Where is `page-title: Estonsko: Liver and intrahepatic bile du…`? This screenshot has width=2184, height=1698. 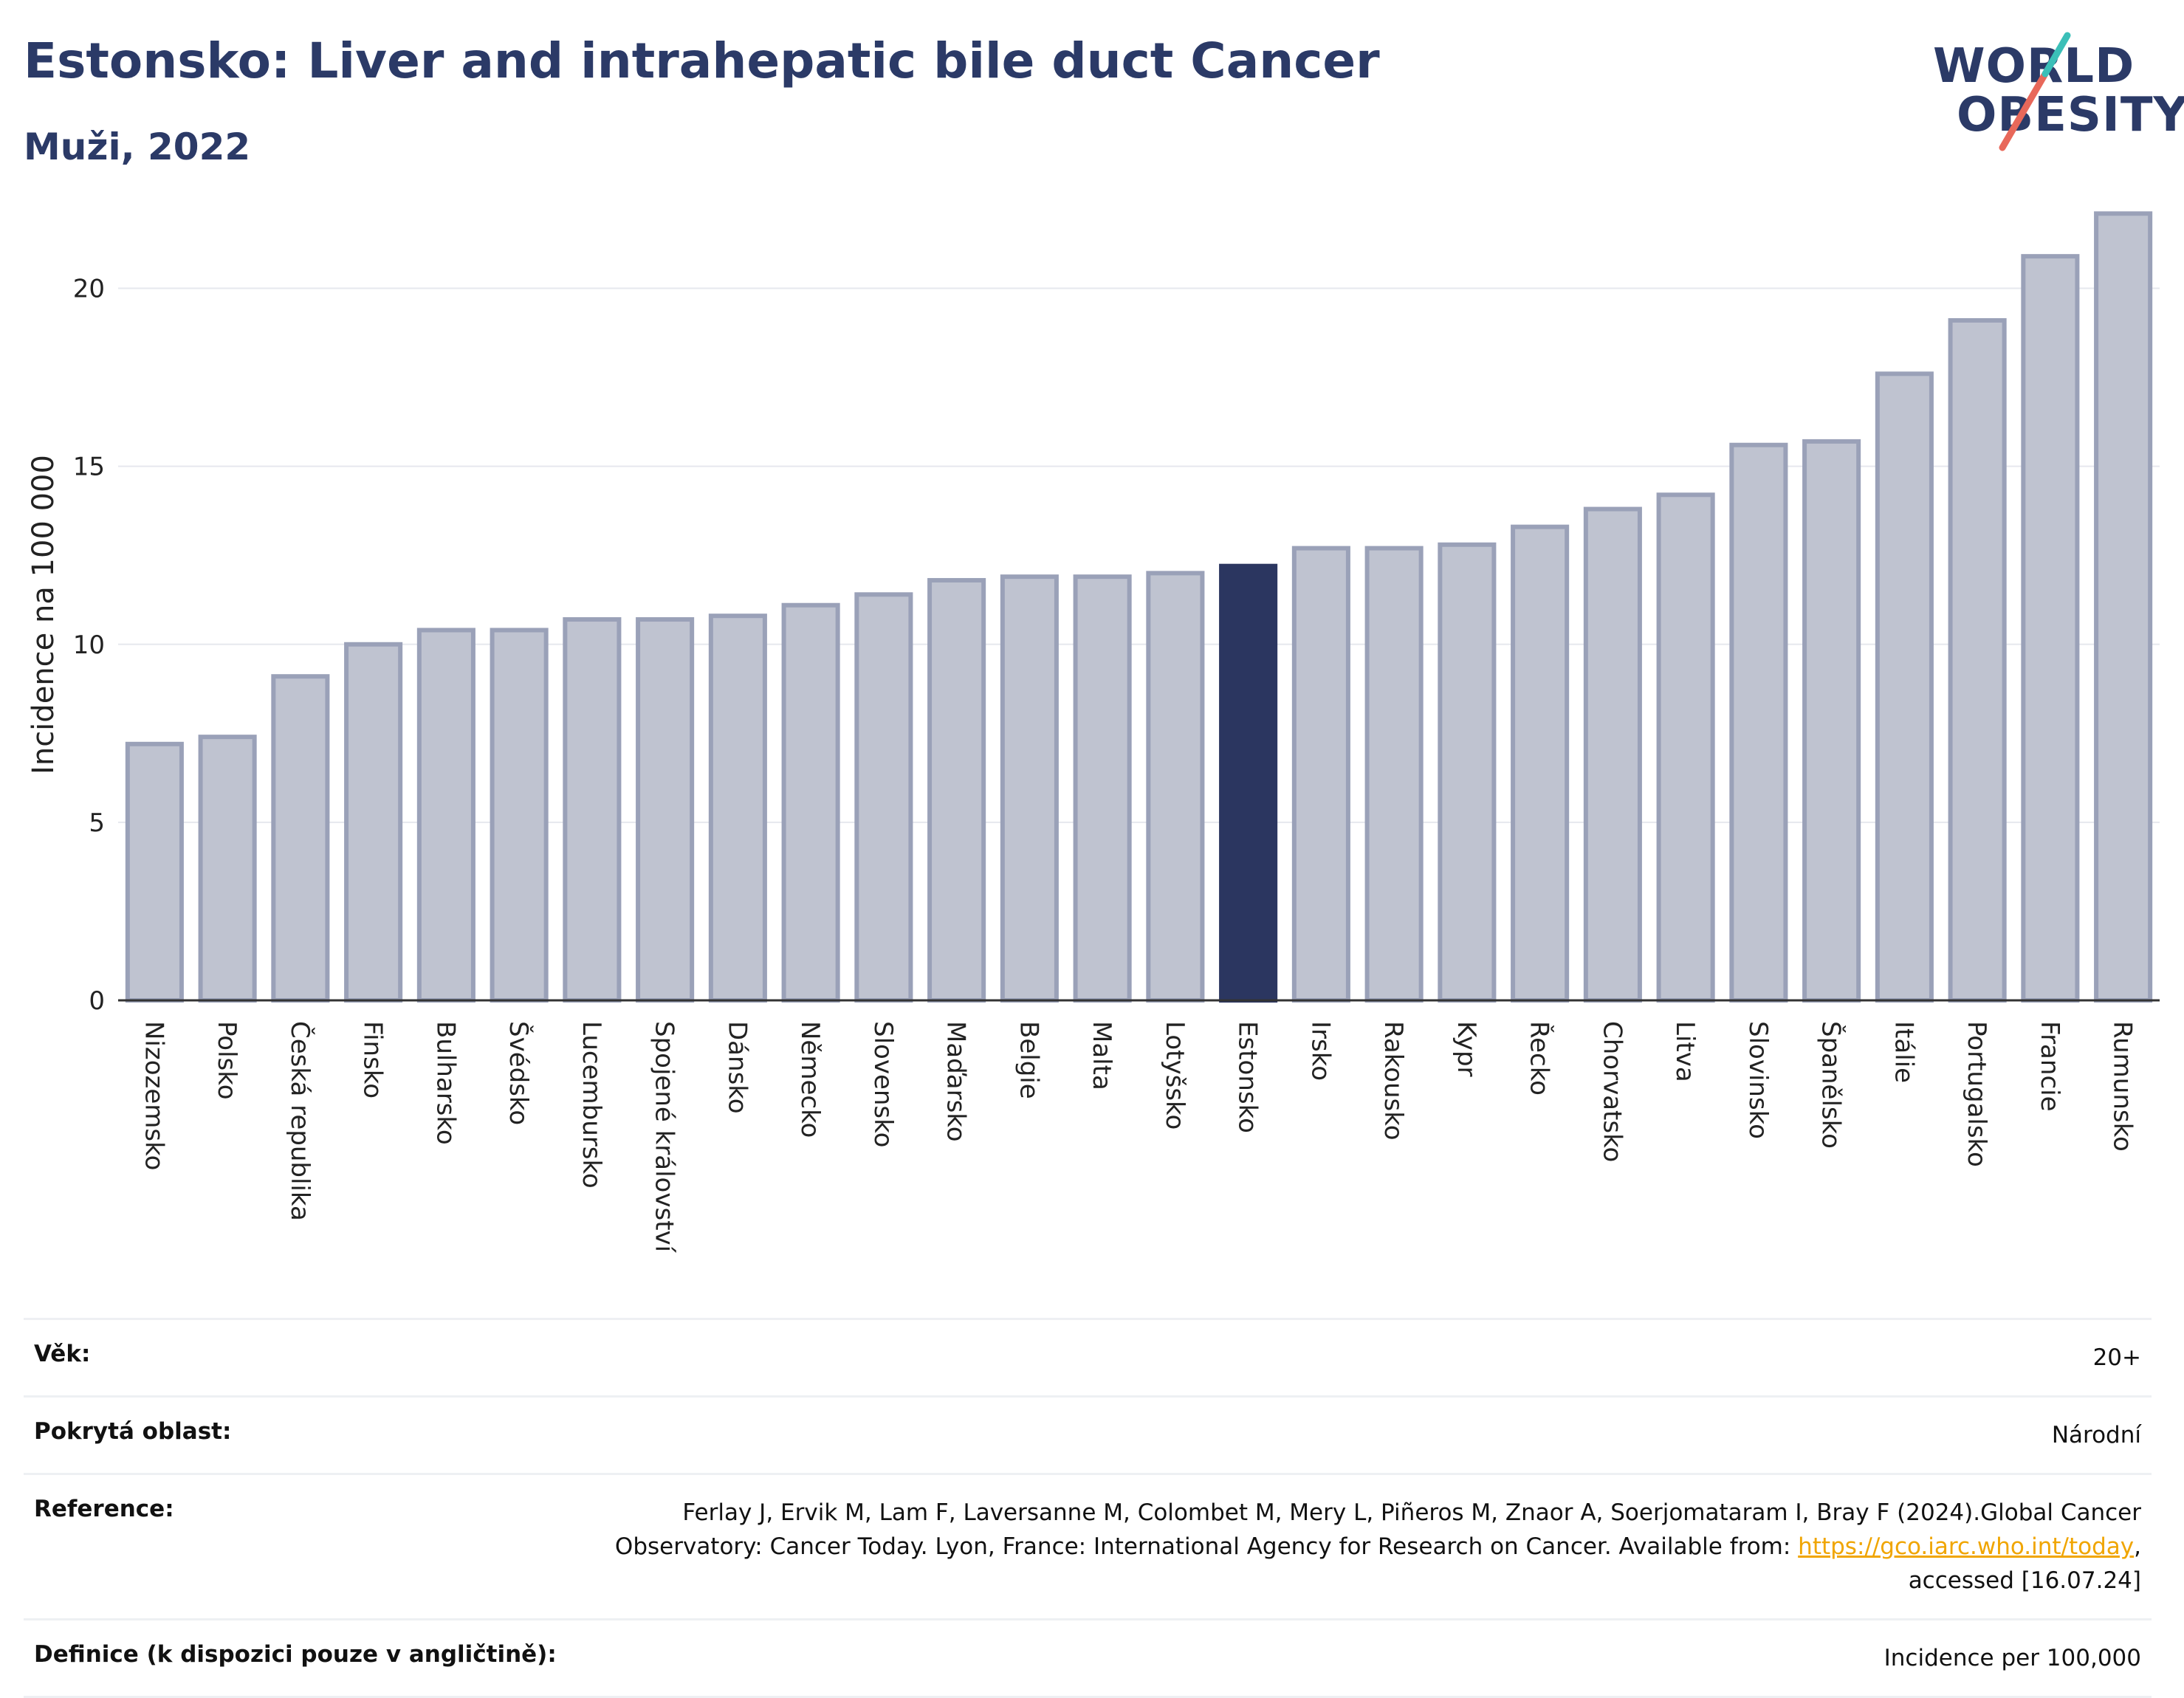 page-title: Estonsko: Liver and intrahepatic bile du… is located at coordinates (702, 61).